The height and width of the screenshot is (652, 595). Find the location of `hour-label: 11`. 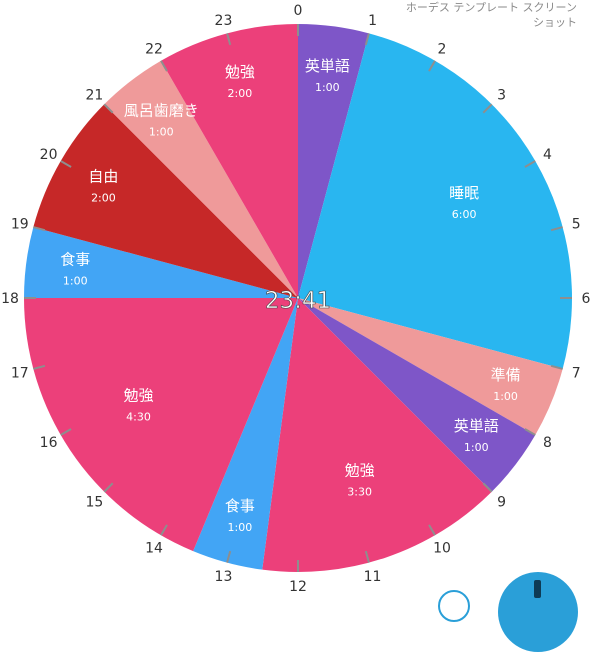

hour-label: 11 is located at coordinates (373, 577).